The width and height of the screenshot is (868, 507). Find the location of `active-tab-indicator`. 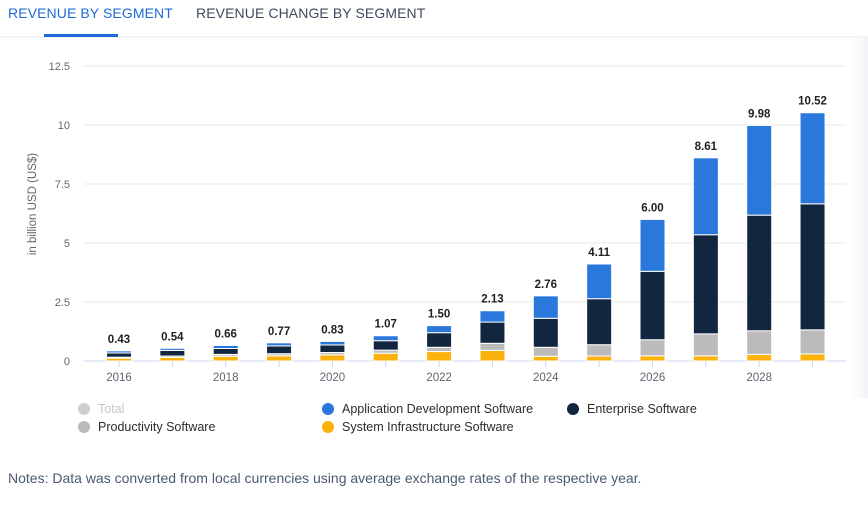

active-tab-indicator is located at coordinates (81, 35).